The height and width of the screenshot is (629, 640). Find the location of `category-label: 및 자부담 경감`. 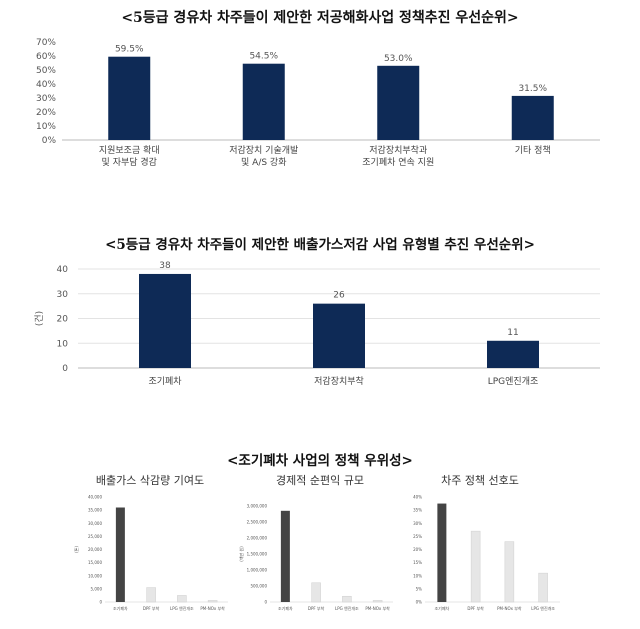

category-label: 및 자부담 경감 is located at coordinates (129, 162).